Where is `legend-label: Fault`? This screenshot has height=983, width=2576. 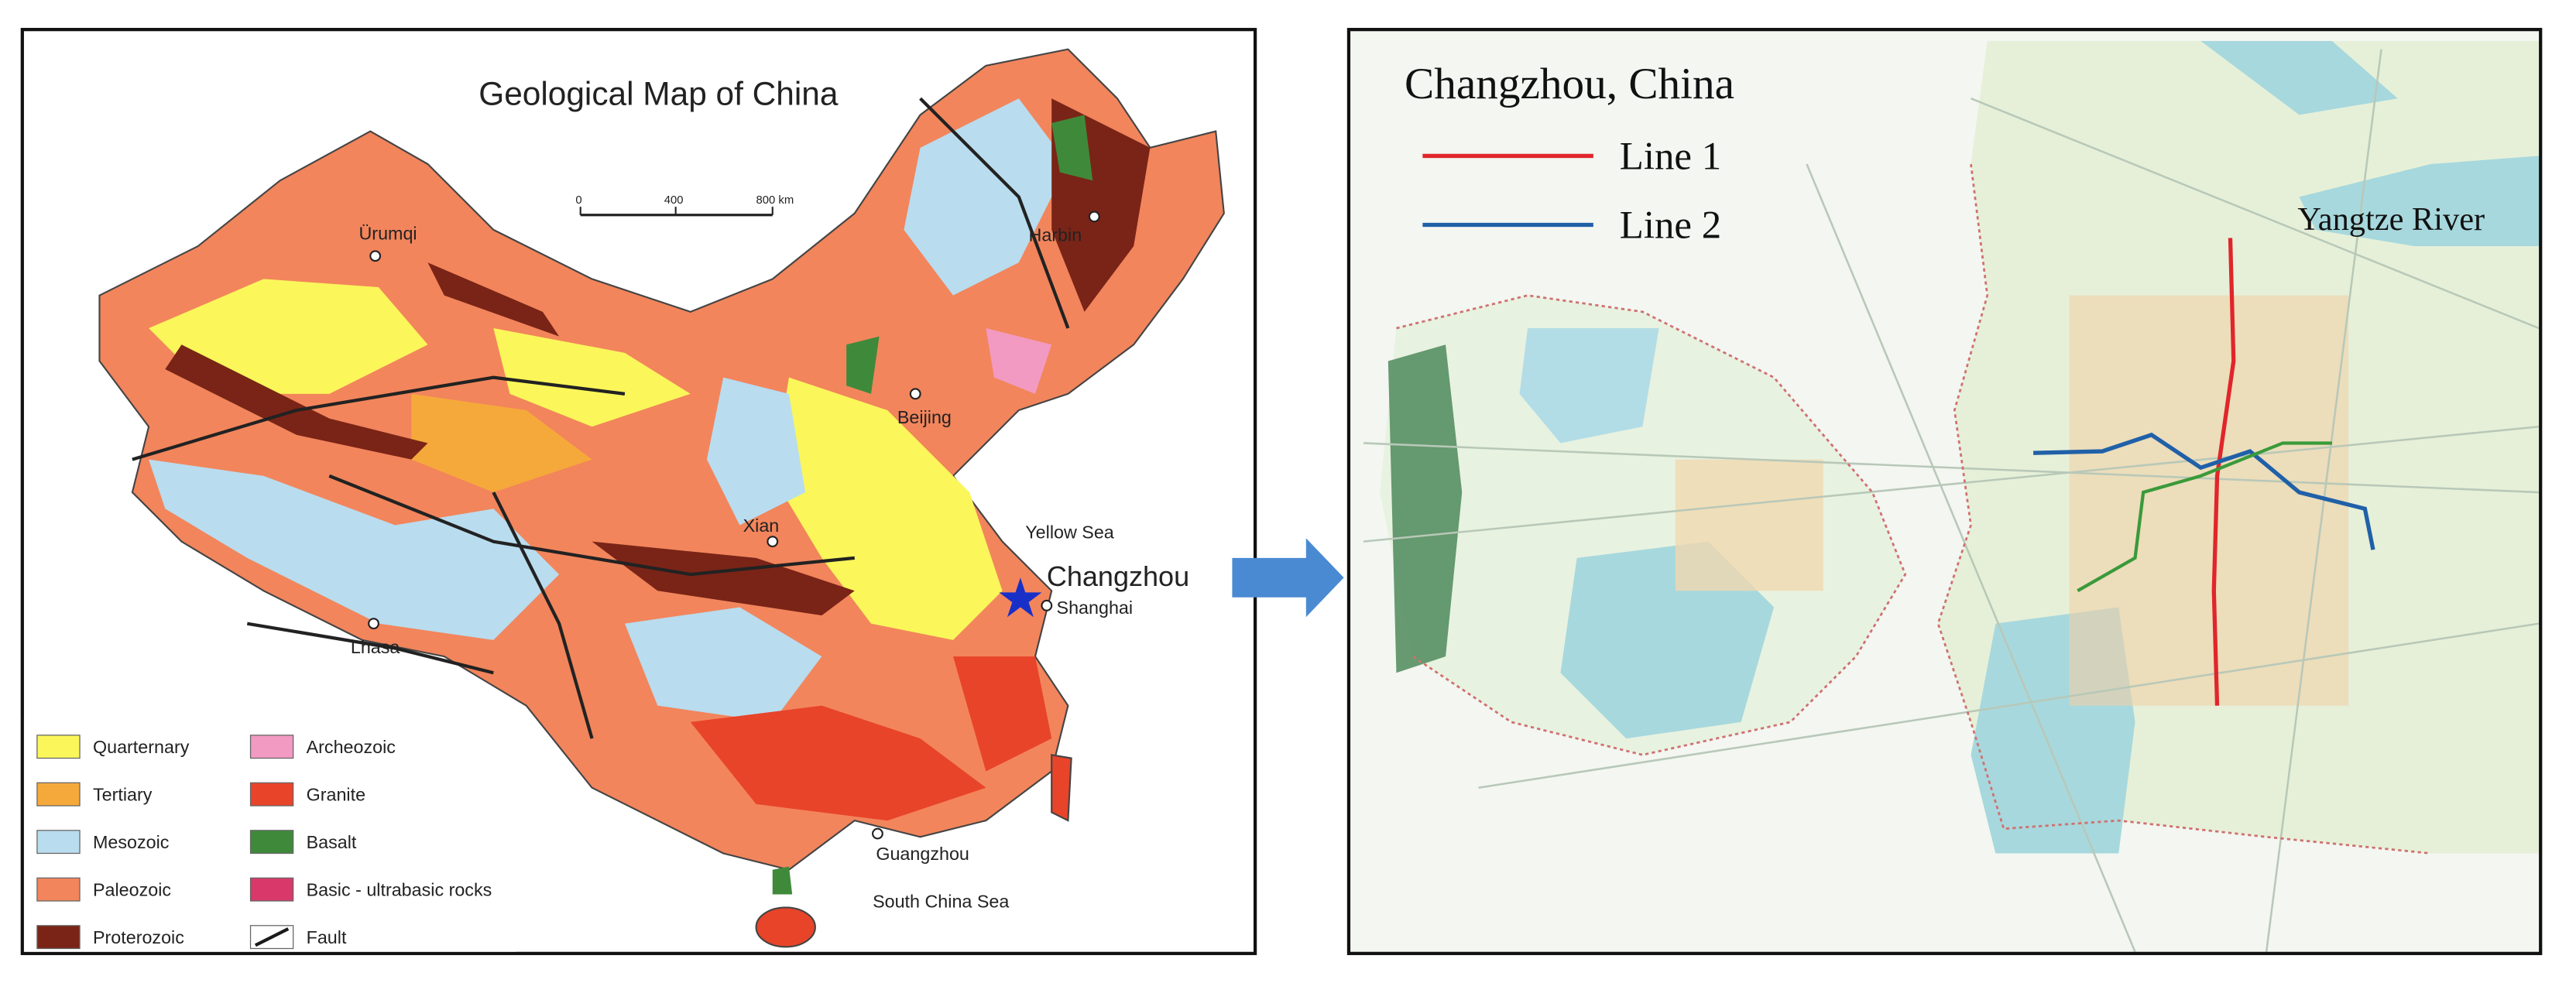 legend-label: Fault is located at coordinates (327, 937).